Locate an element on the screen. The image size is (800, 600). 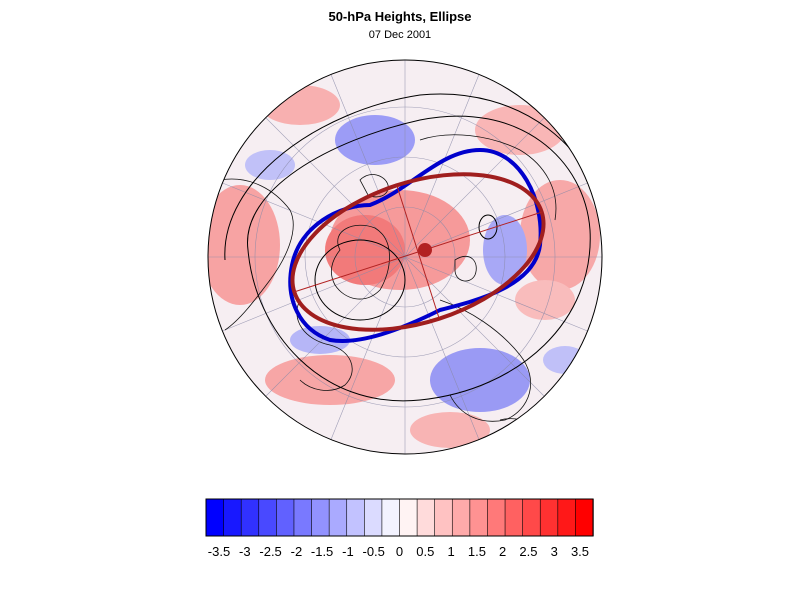
colorbar-tick-label: 3 is located at coordinates (554, 551).